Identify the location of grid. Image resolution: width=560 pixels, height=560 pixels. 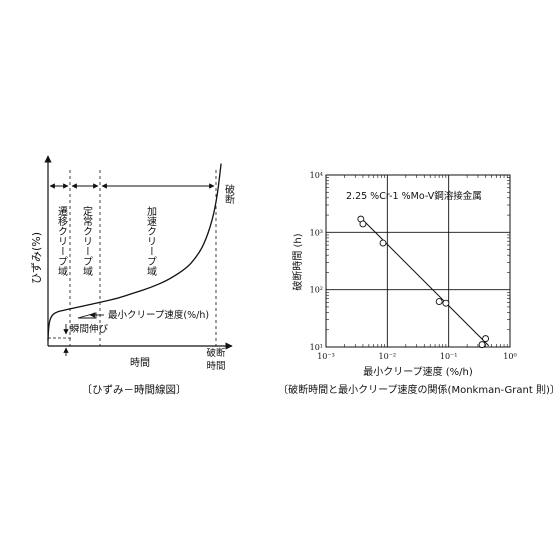
(418, 261).